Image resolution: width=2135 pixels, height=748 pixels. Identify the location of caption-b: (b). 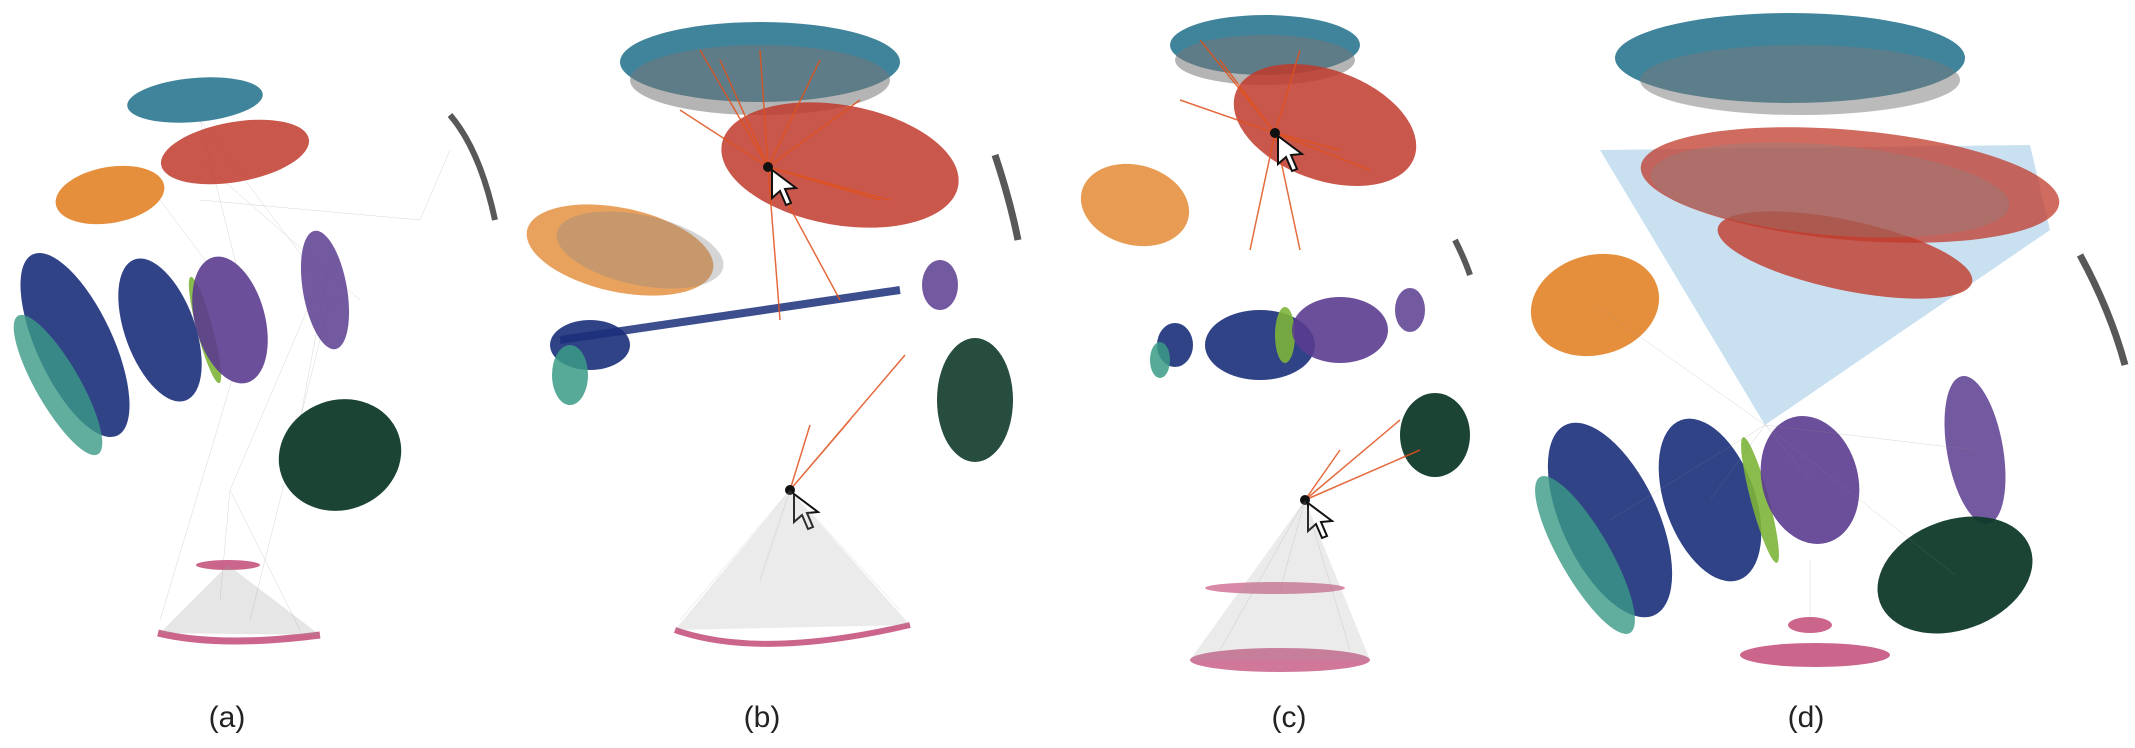
(762, 717).